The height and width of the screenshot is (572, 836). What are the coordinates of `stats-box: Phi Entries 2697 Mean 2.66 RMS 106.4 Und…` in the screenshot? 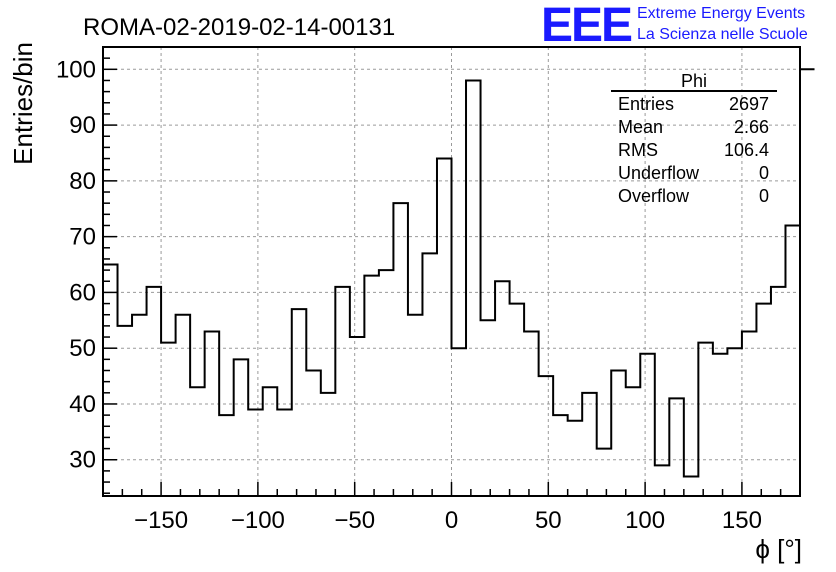 It's located at (694, 138).